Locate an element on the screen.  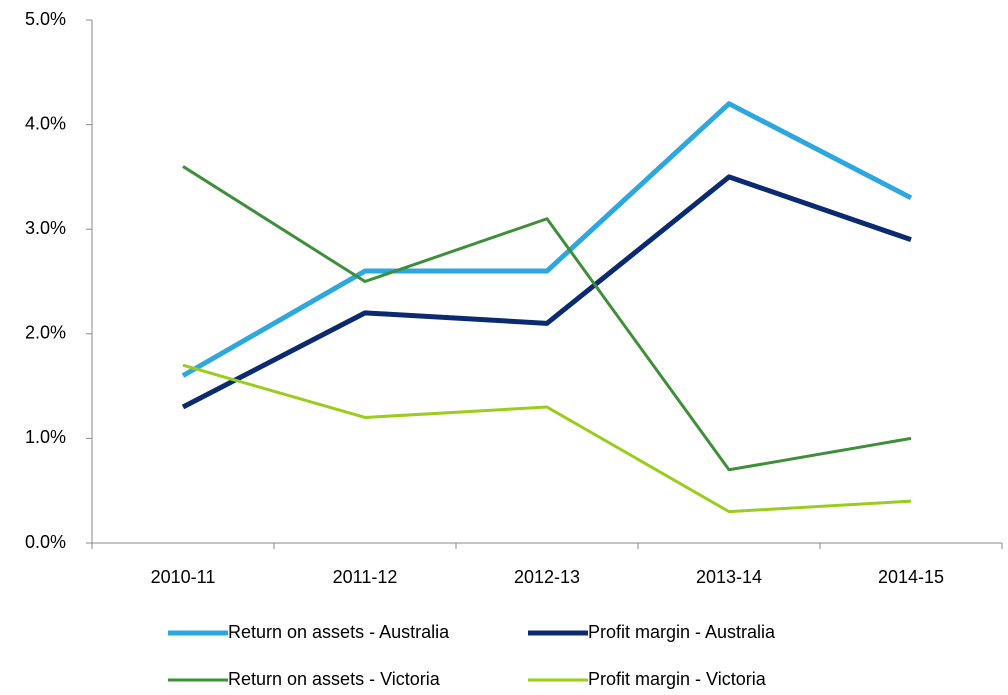
y-tick-label: 0.0% is located at coordinates (45, 542).